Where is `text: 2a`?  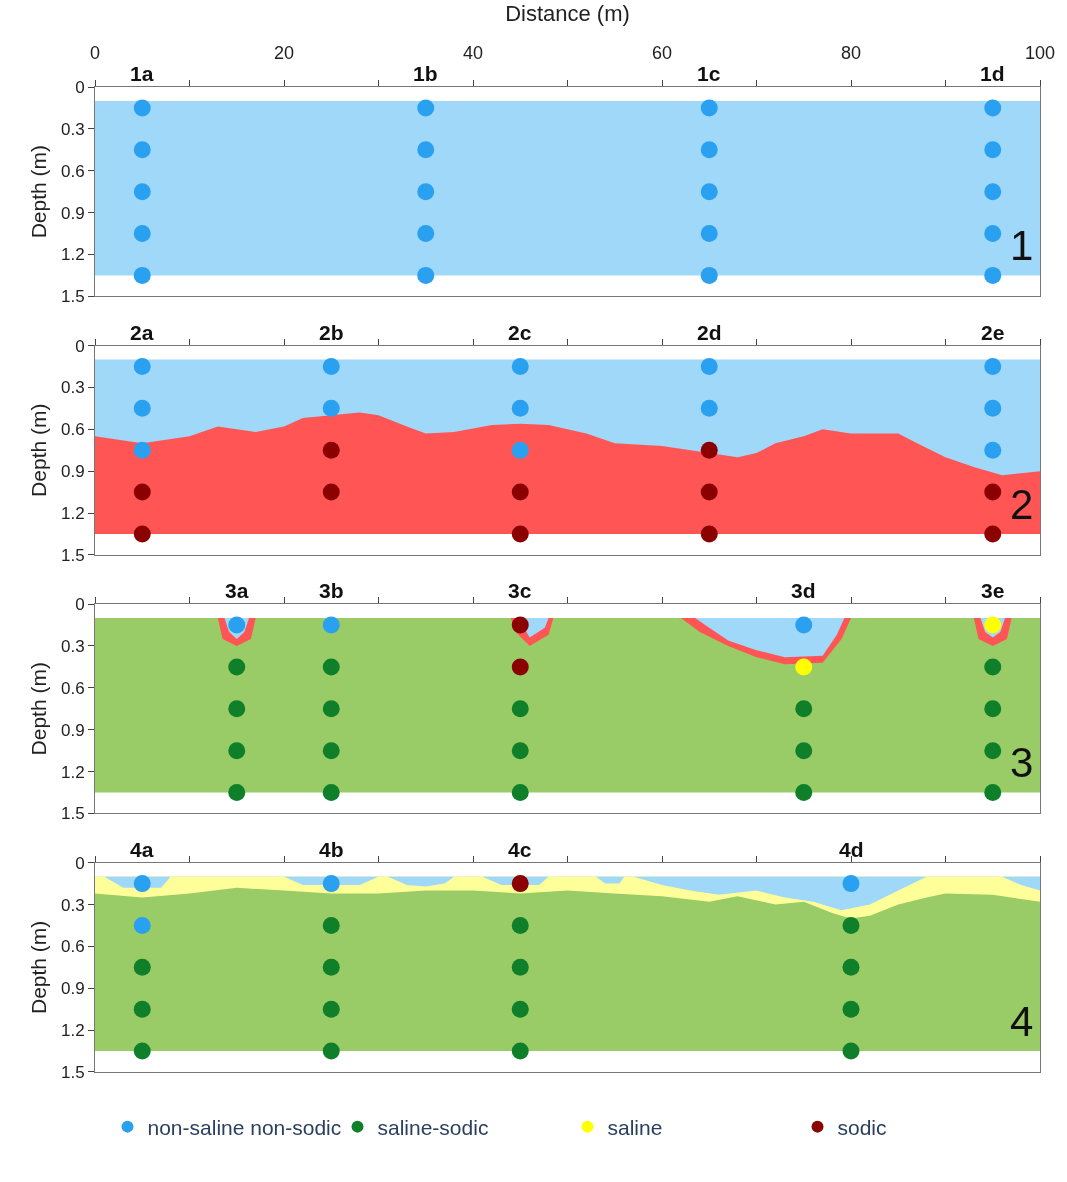
text: 2a is located at coordinates (142, 332).